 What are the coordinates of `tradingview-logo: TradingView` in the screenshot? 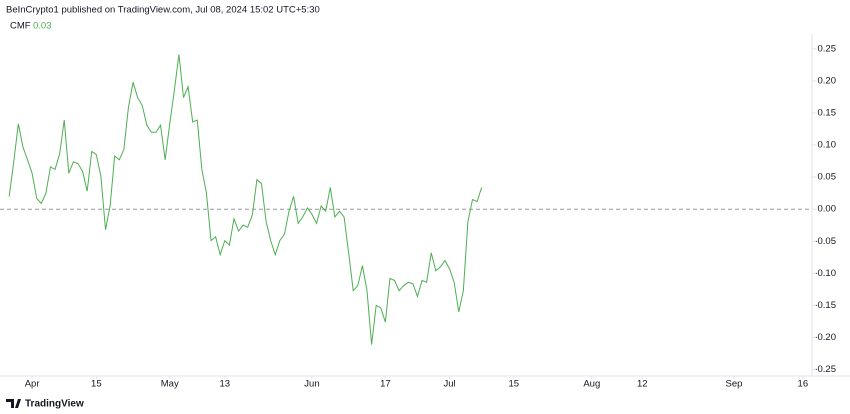 It's located at (45, 404).